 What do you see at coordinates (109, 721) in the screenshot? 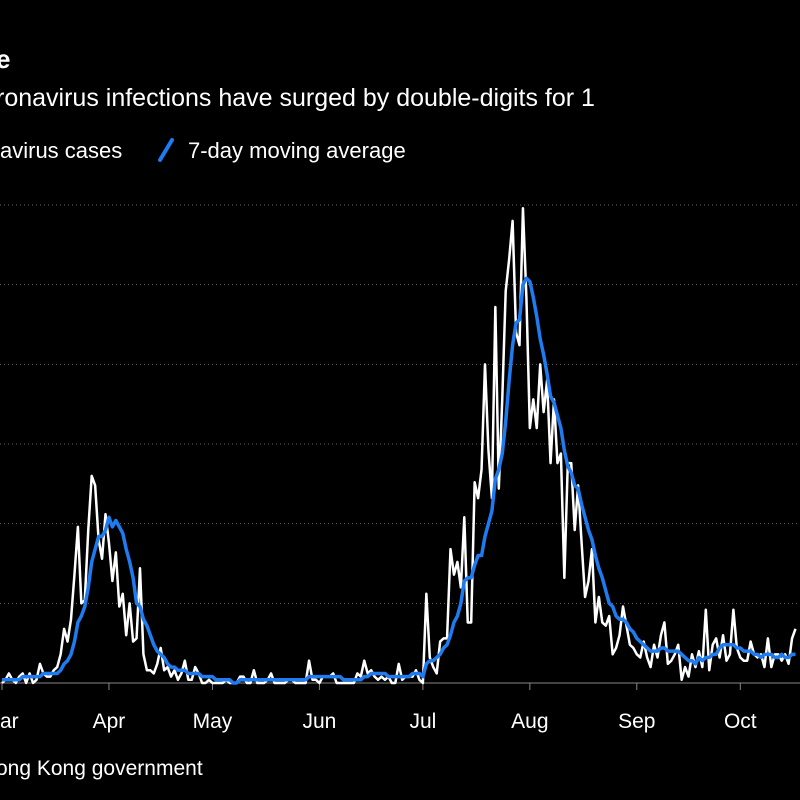
I see `x-tick-label: Apr` at bounding box center [109, 721].